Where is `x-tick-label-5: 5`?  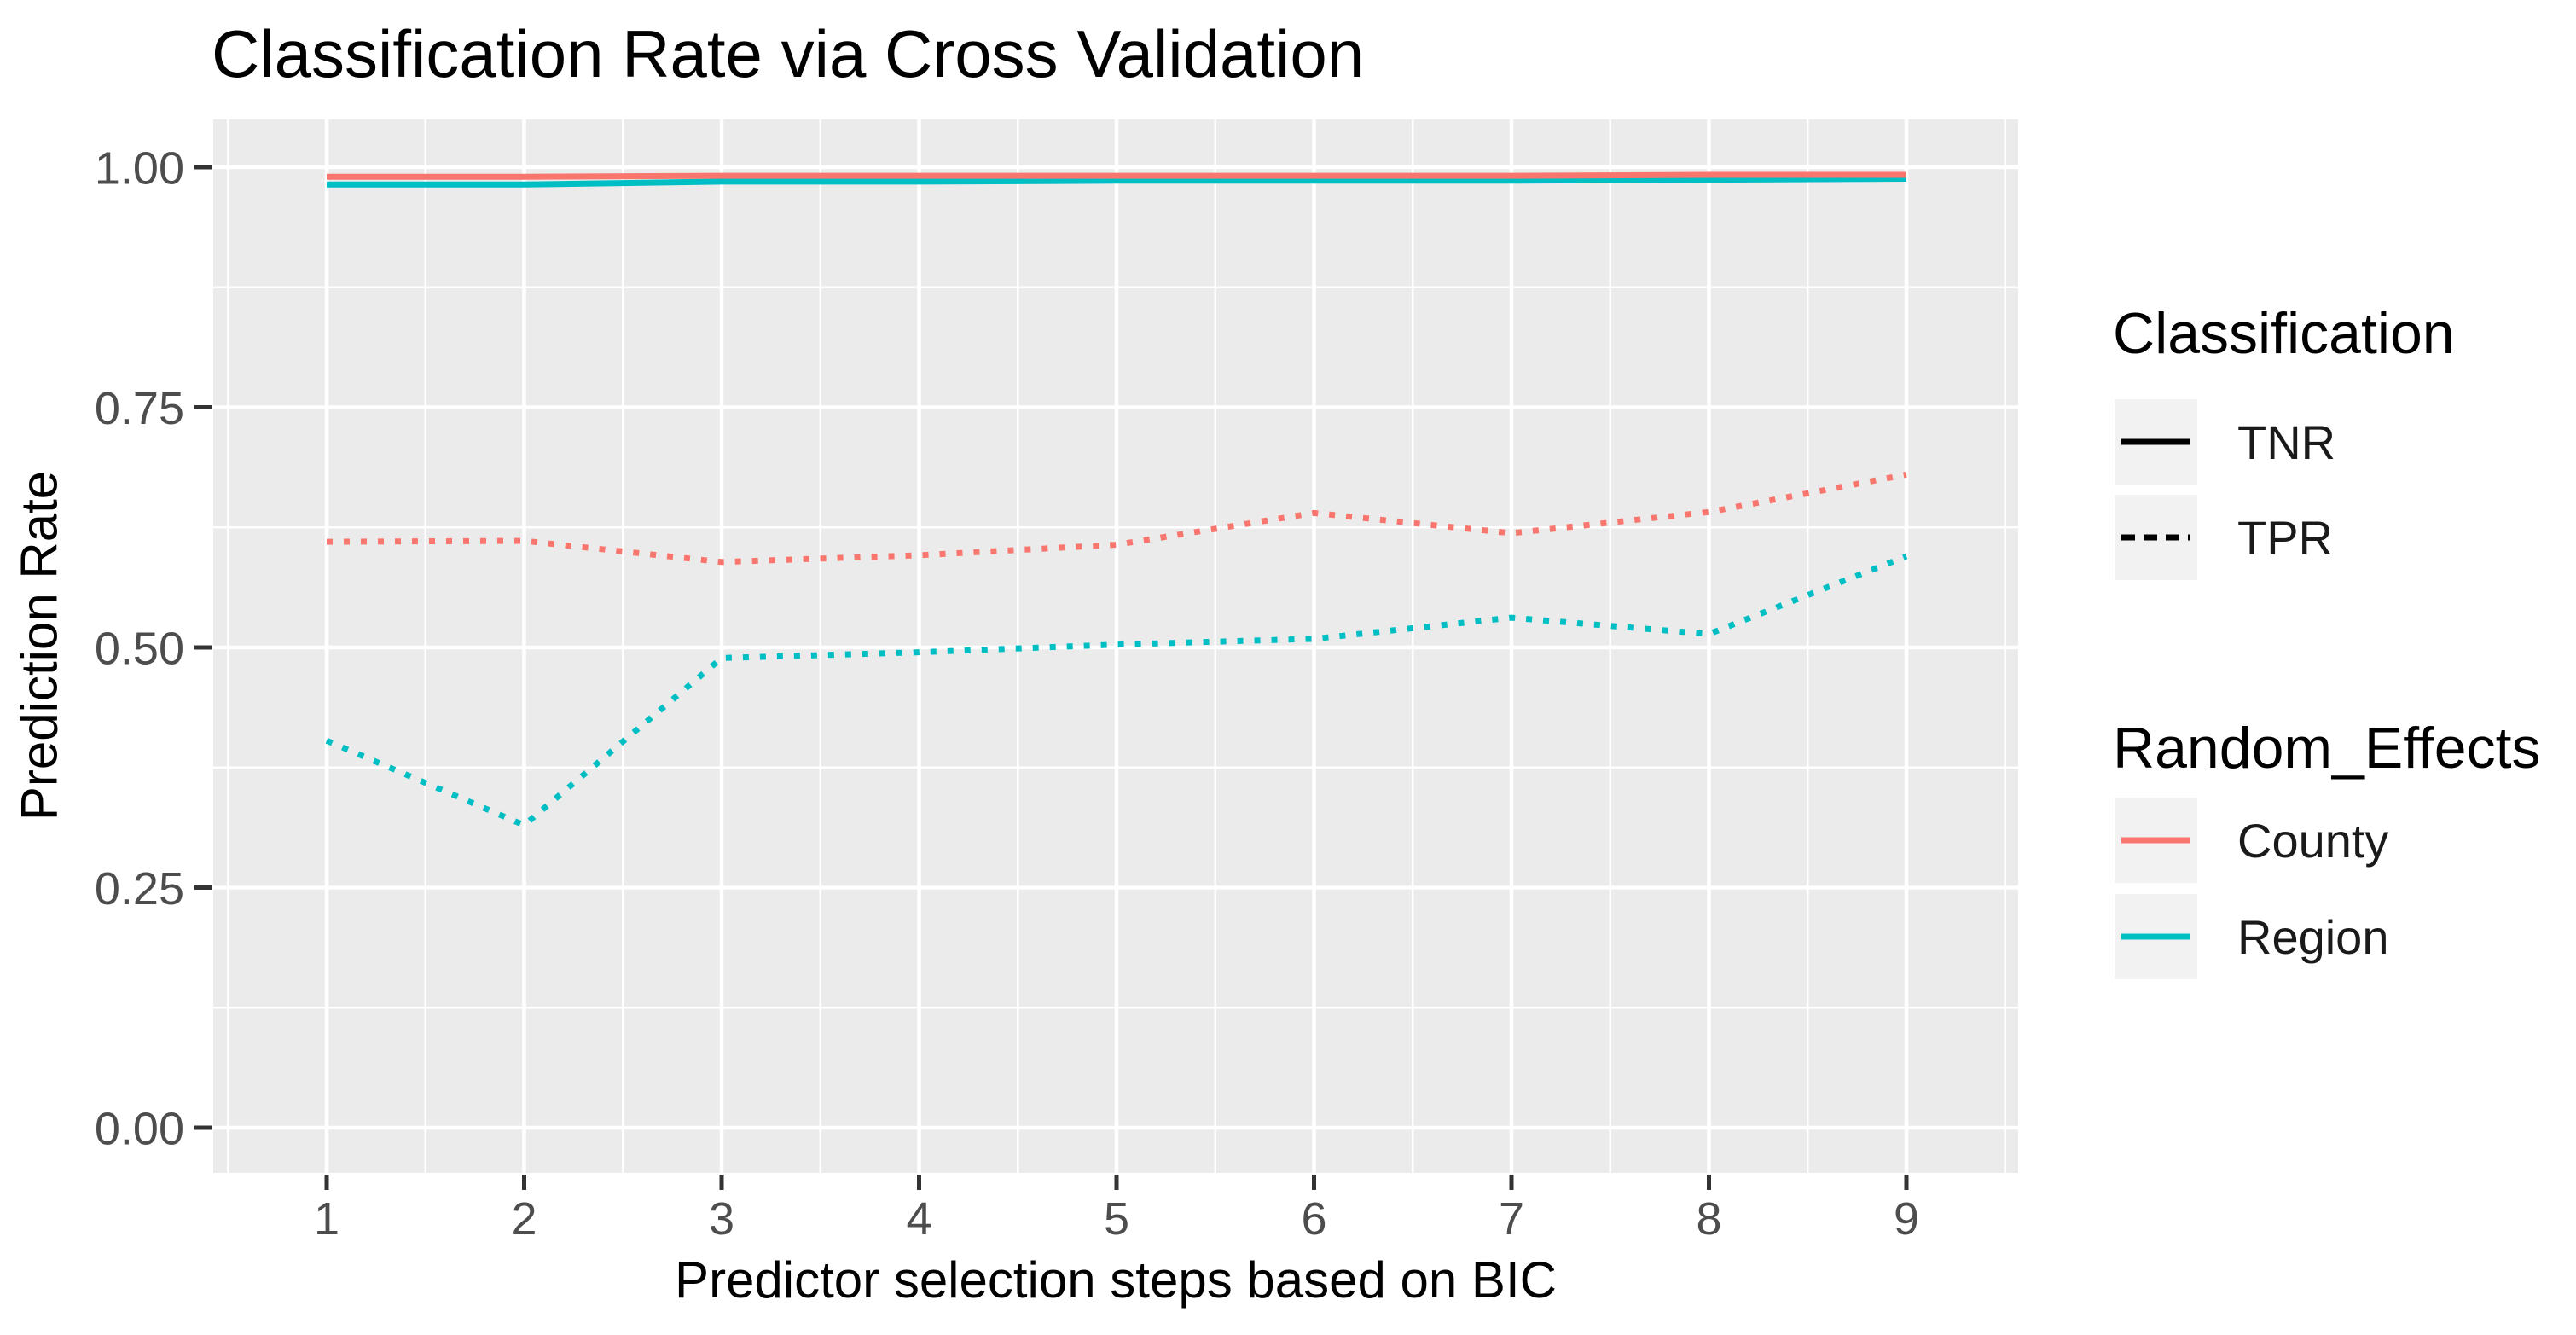
x-tick-label-5: 5 is located at coordinates (1116, 1219).